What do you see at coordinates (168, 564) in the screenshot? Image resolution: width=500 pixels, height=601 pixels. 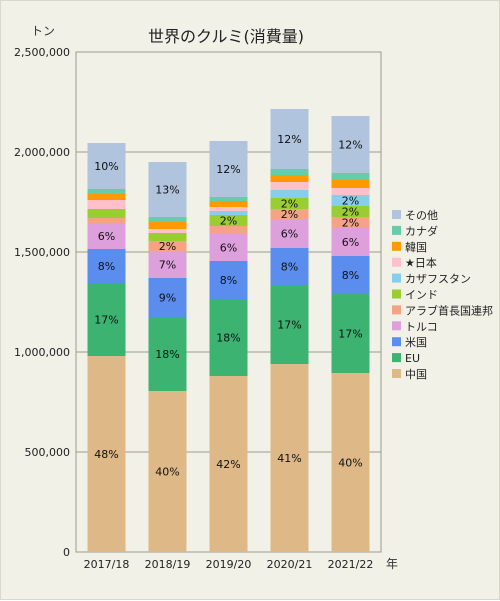 I see `x-tick-label: 2018/19` at bounding box center [168, 564].